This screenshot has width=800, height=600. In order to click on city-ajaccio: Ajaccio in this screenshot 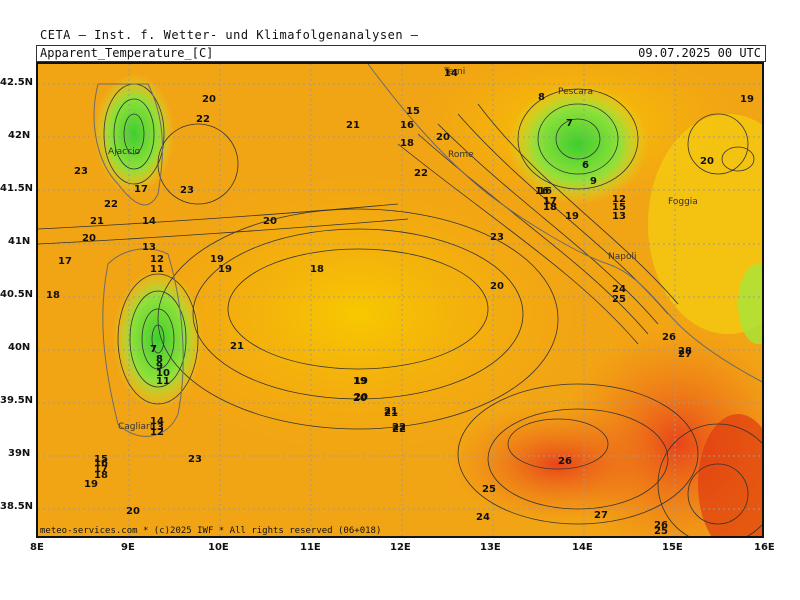, I will do `click(124, 152)`.